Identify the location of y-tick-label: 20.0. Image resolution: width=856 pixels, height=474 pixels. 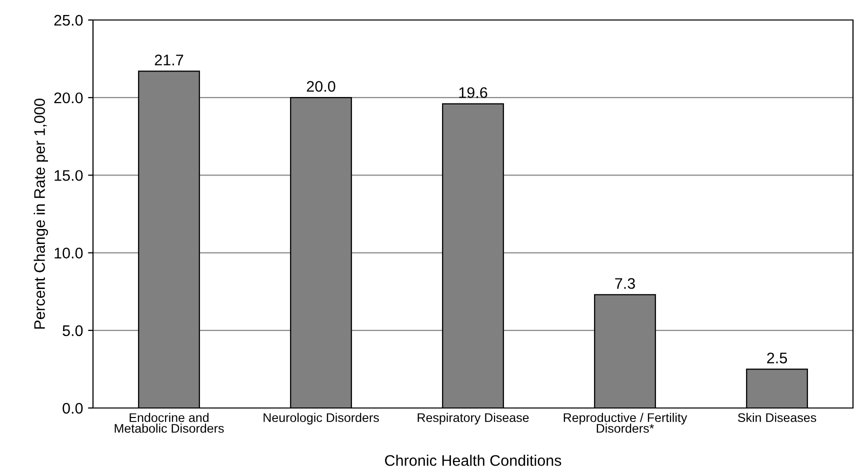
(68, 98).